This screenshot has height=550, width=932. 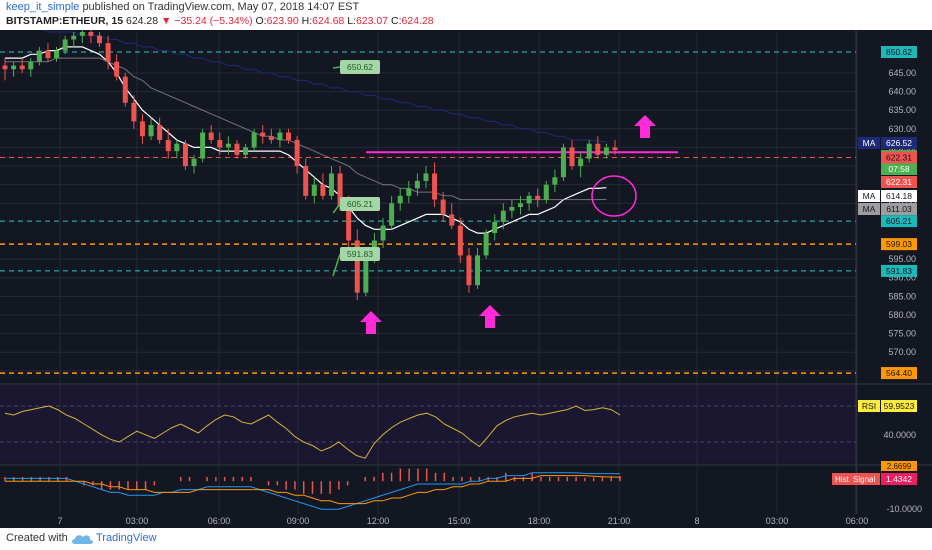 I want to click on footer: Created with TradingView, so click(x=466, y=539).